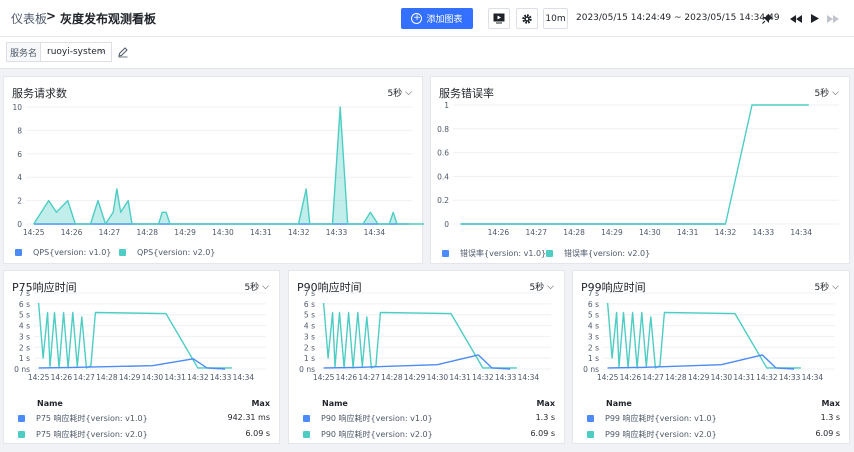 The image size is (854, 452). I want to click on table-row: P99 响应耗时{version: v2.0}, so click(652, 434).